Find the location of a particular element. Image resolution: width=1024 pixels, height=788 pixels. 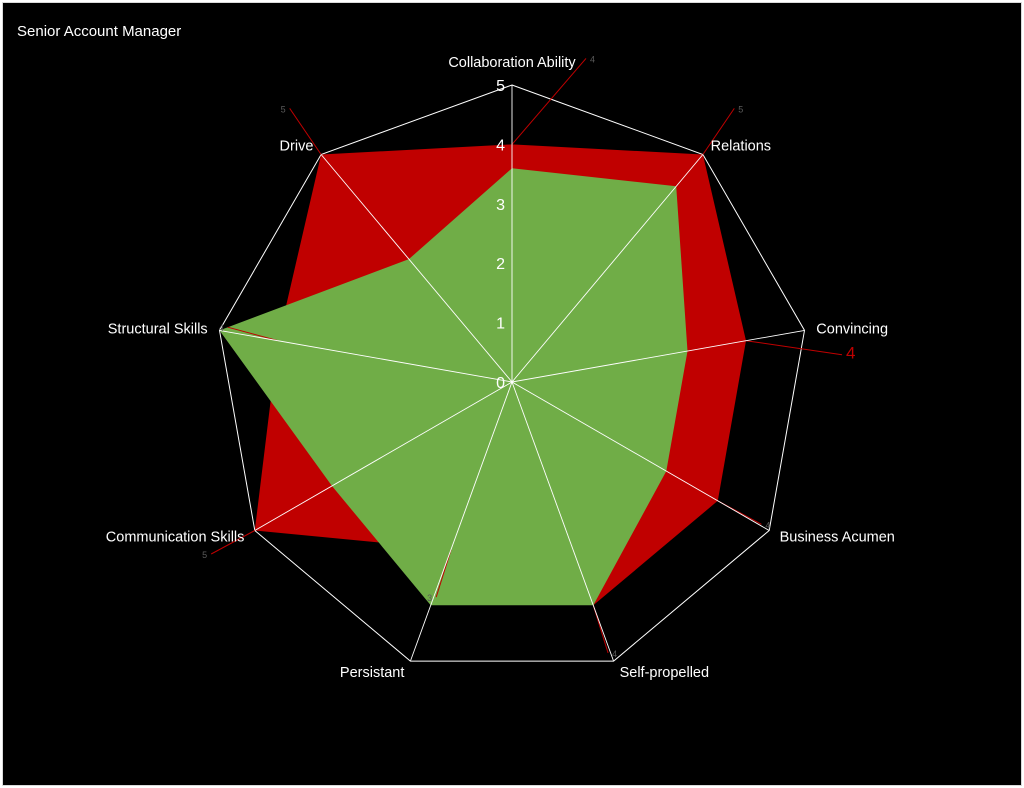

axis-label-9: Drive is located at coordinates (297, 146).